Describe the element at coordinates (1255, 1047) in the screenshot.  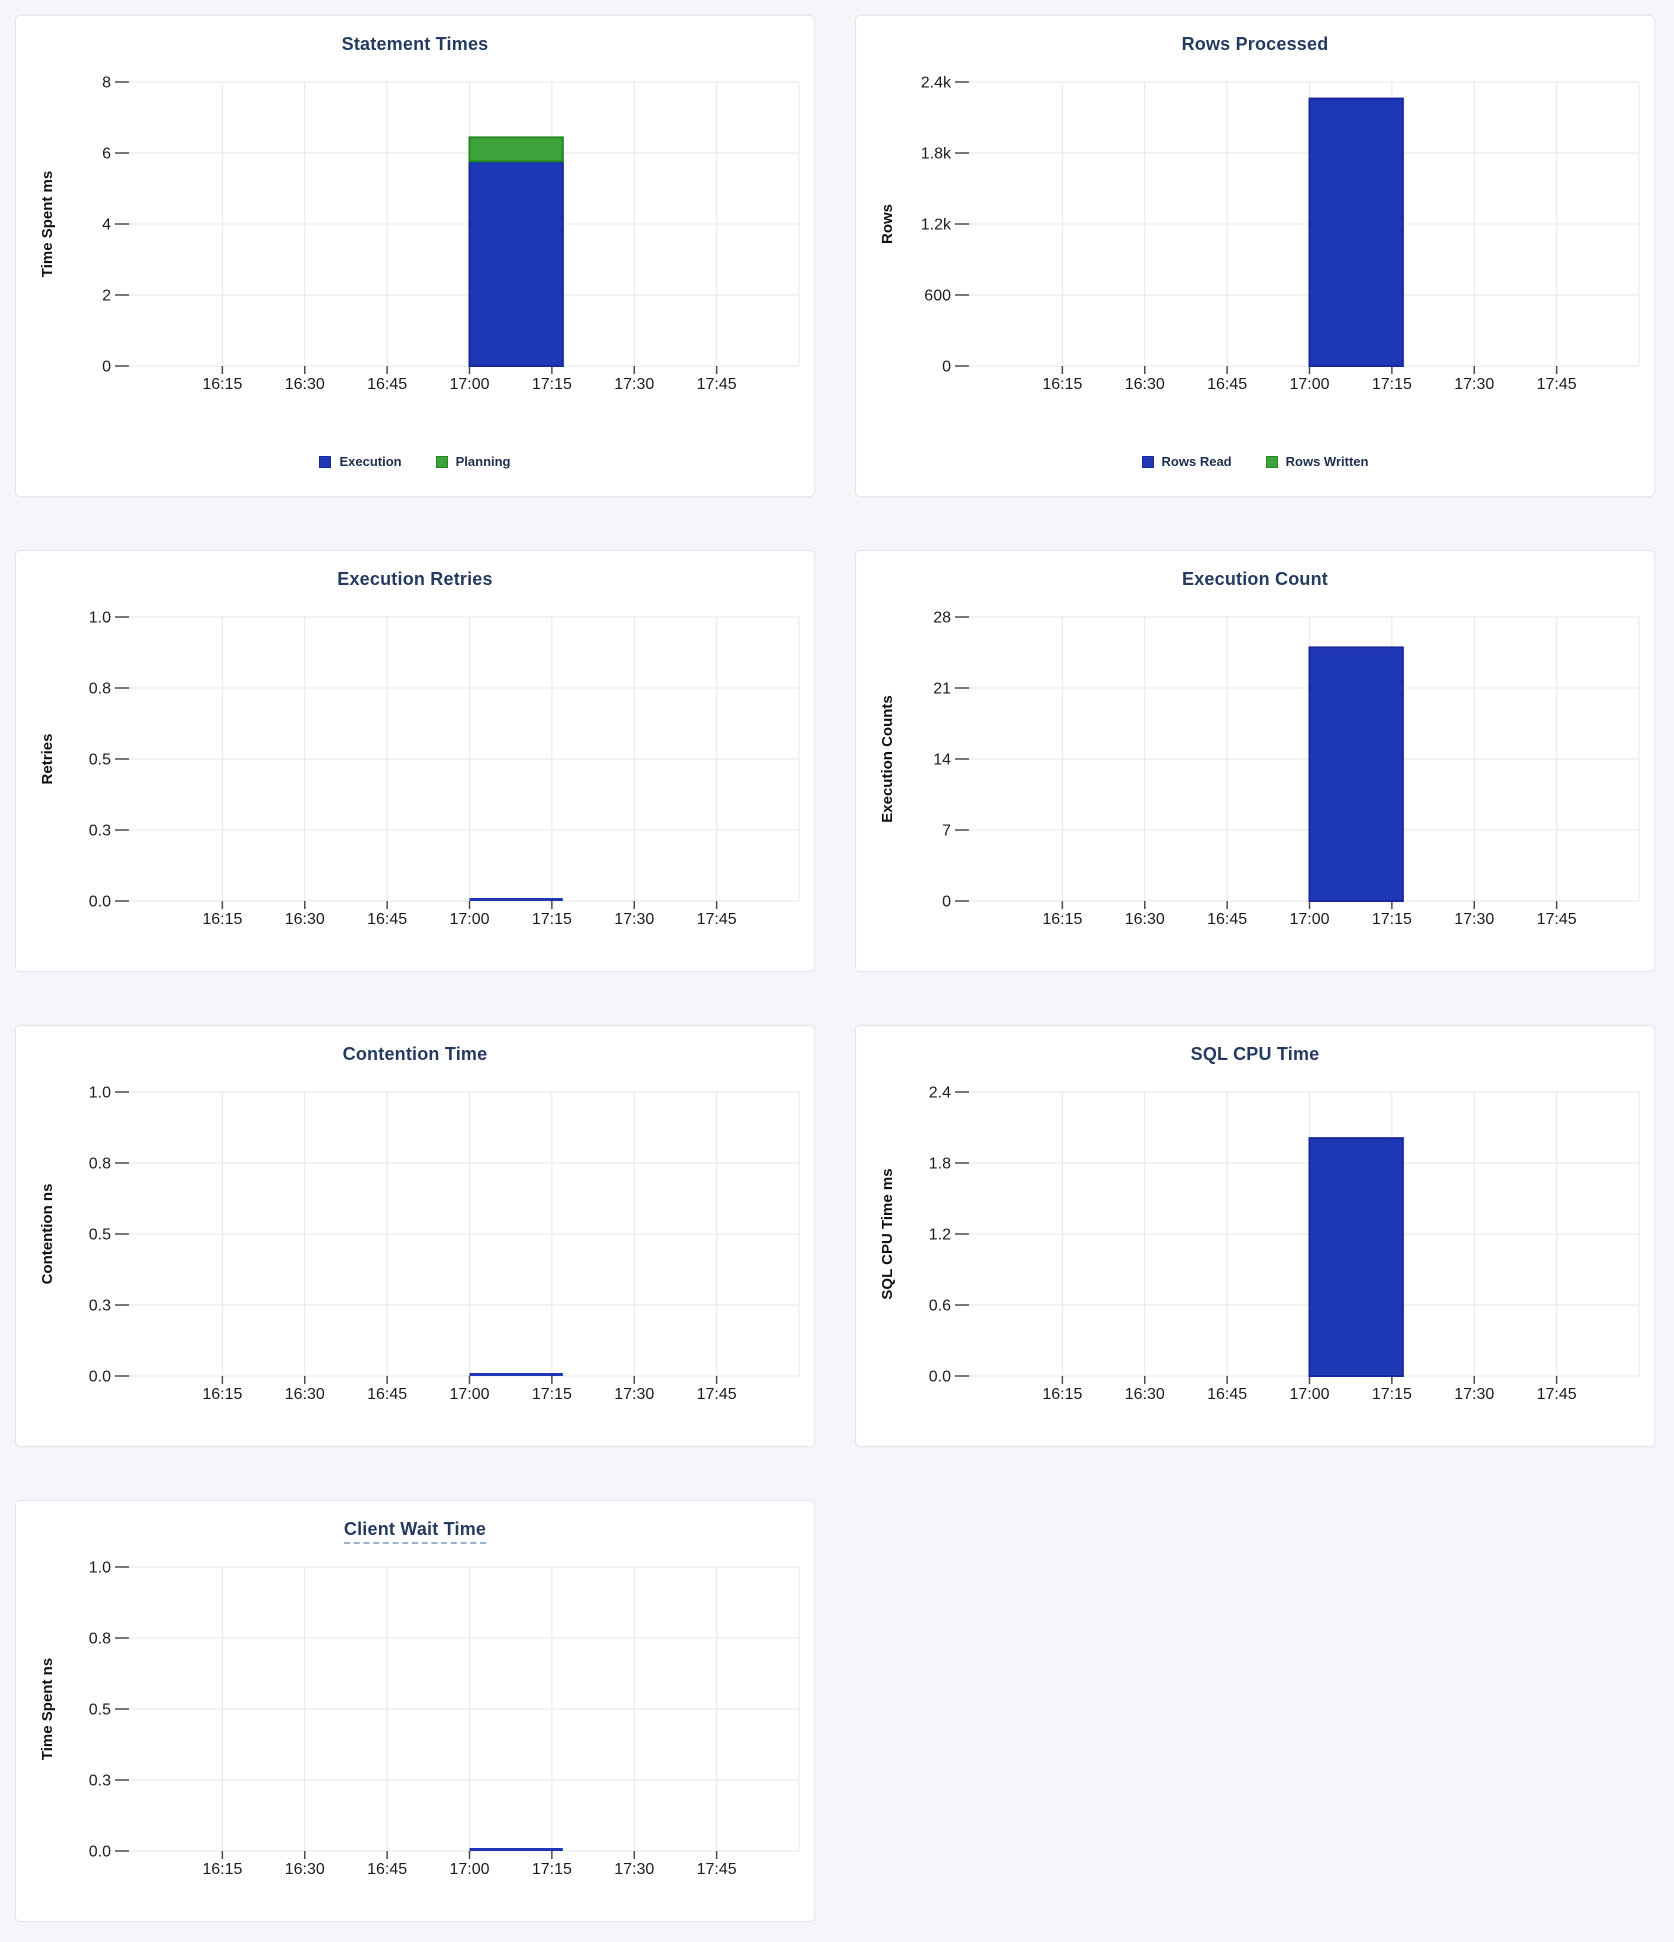
I see `sql-cpu-time-title: SQL CPU Time` at that location.